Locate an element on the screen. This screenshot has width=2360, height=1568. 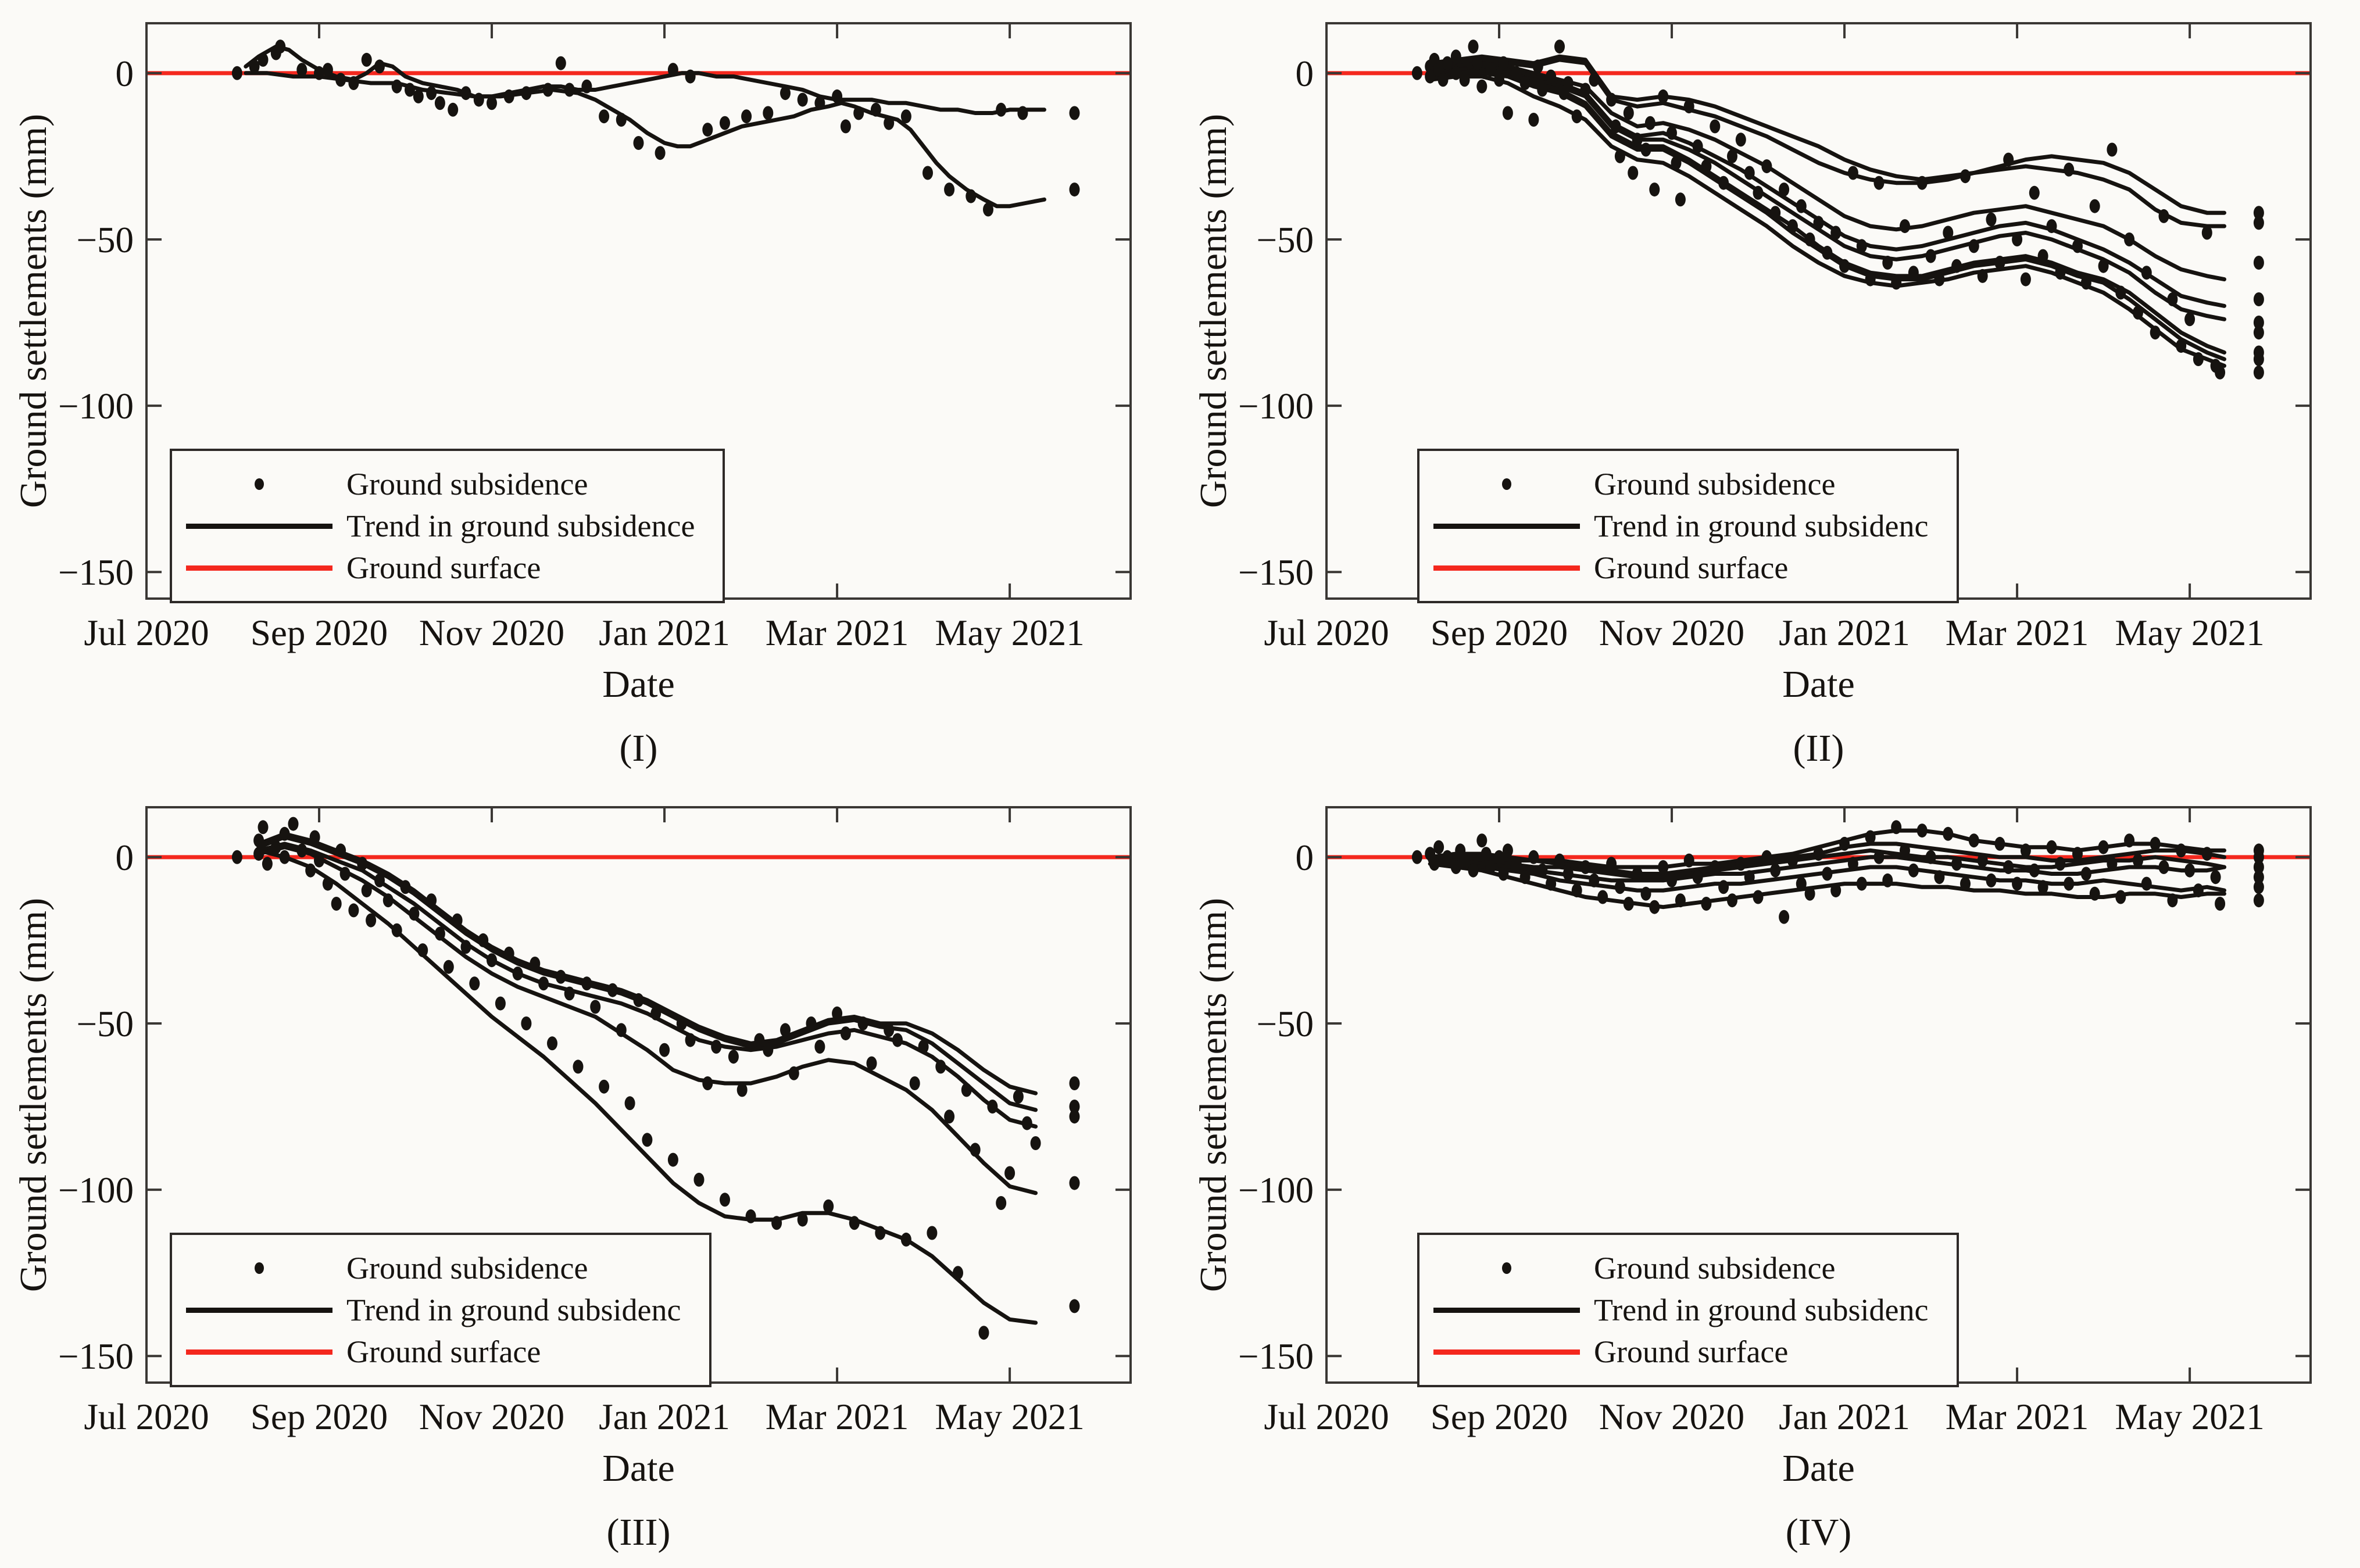
legend-row: Trend in ground subsidenc is located at coordinates (1674, 526).